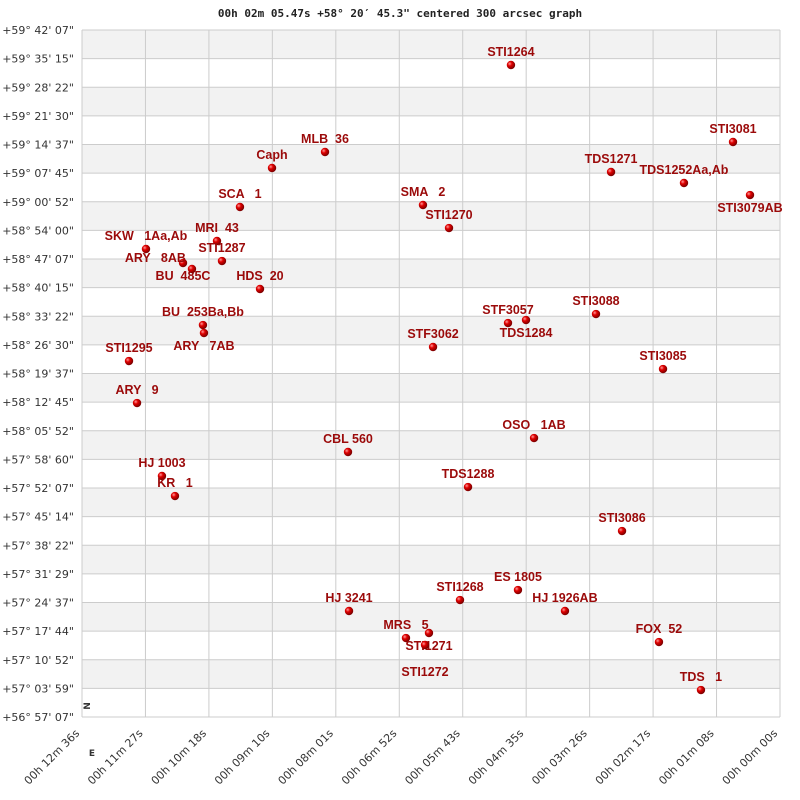 The width and height of the screenshot is (800, 800). Describe the element at coordinates (203, 312) in the screenshot. I see `star-label: BU 253Ba,Bb` at that location.